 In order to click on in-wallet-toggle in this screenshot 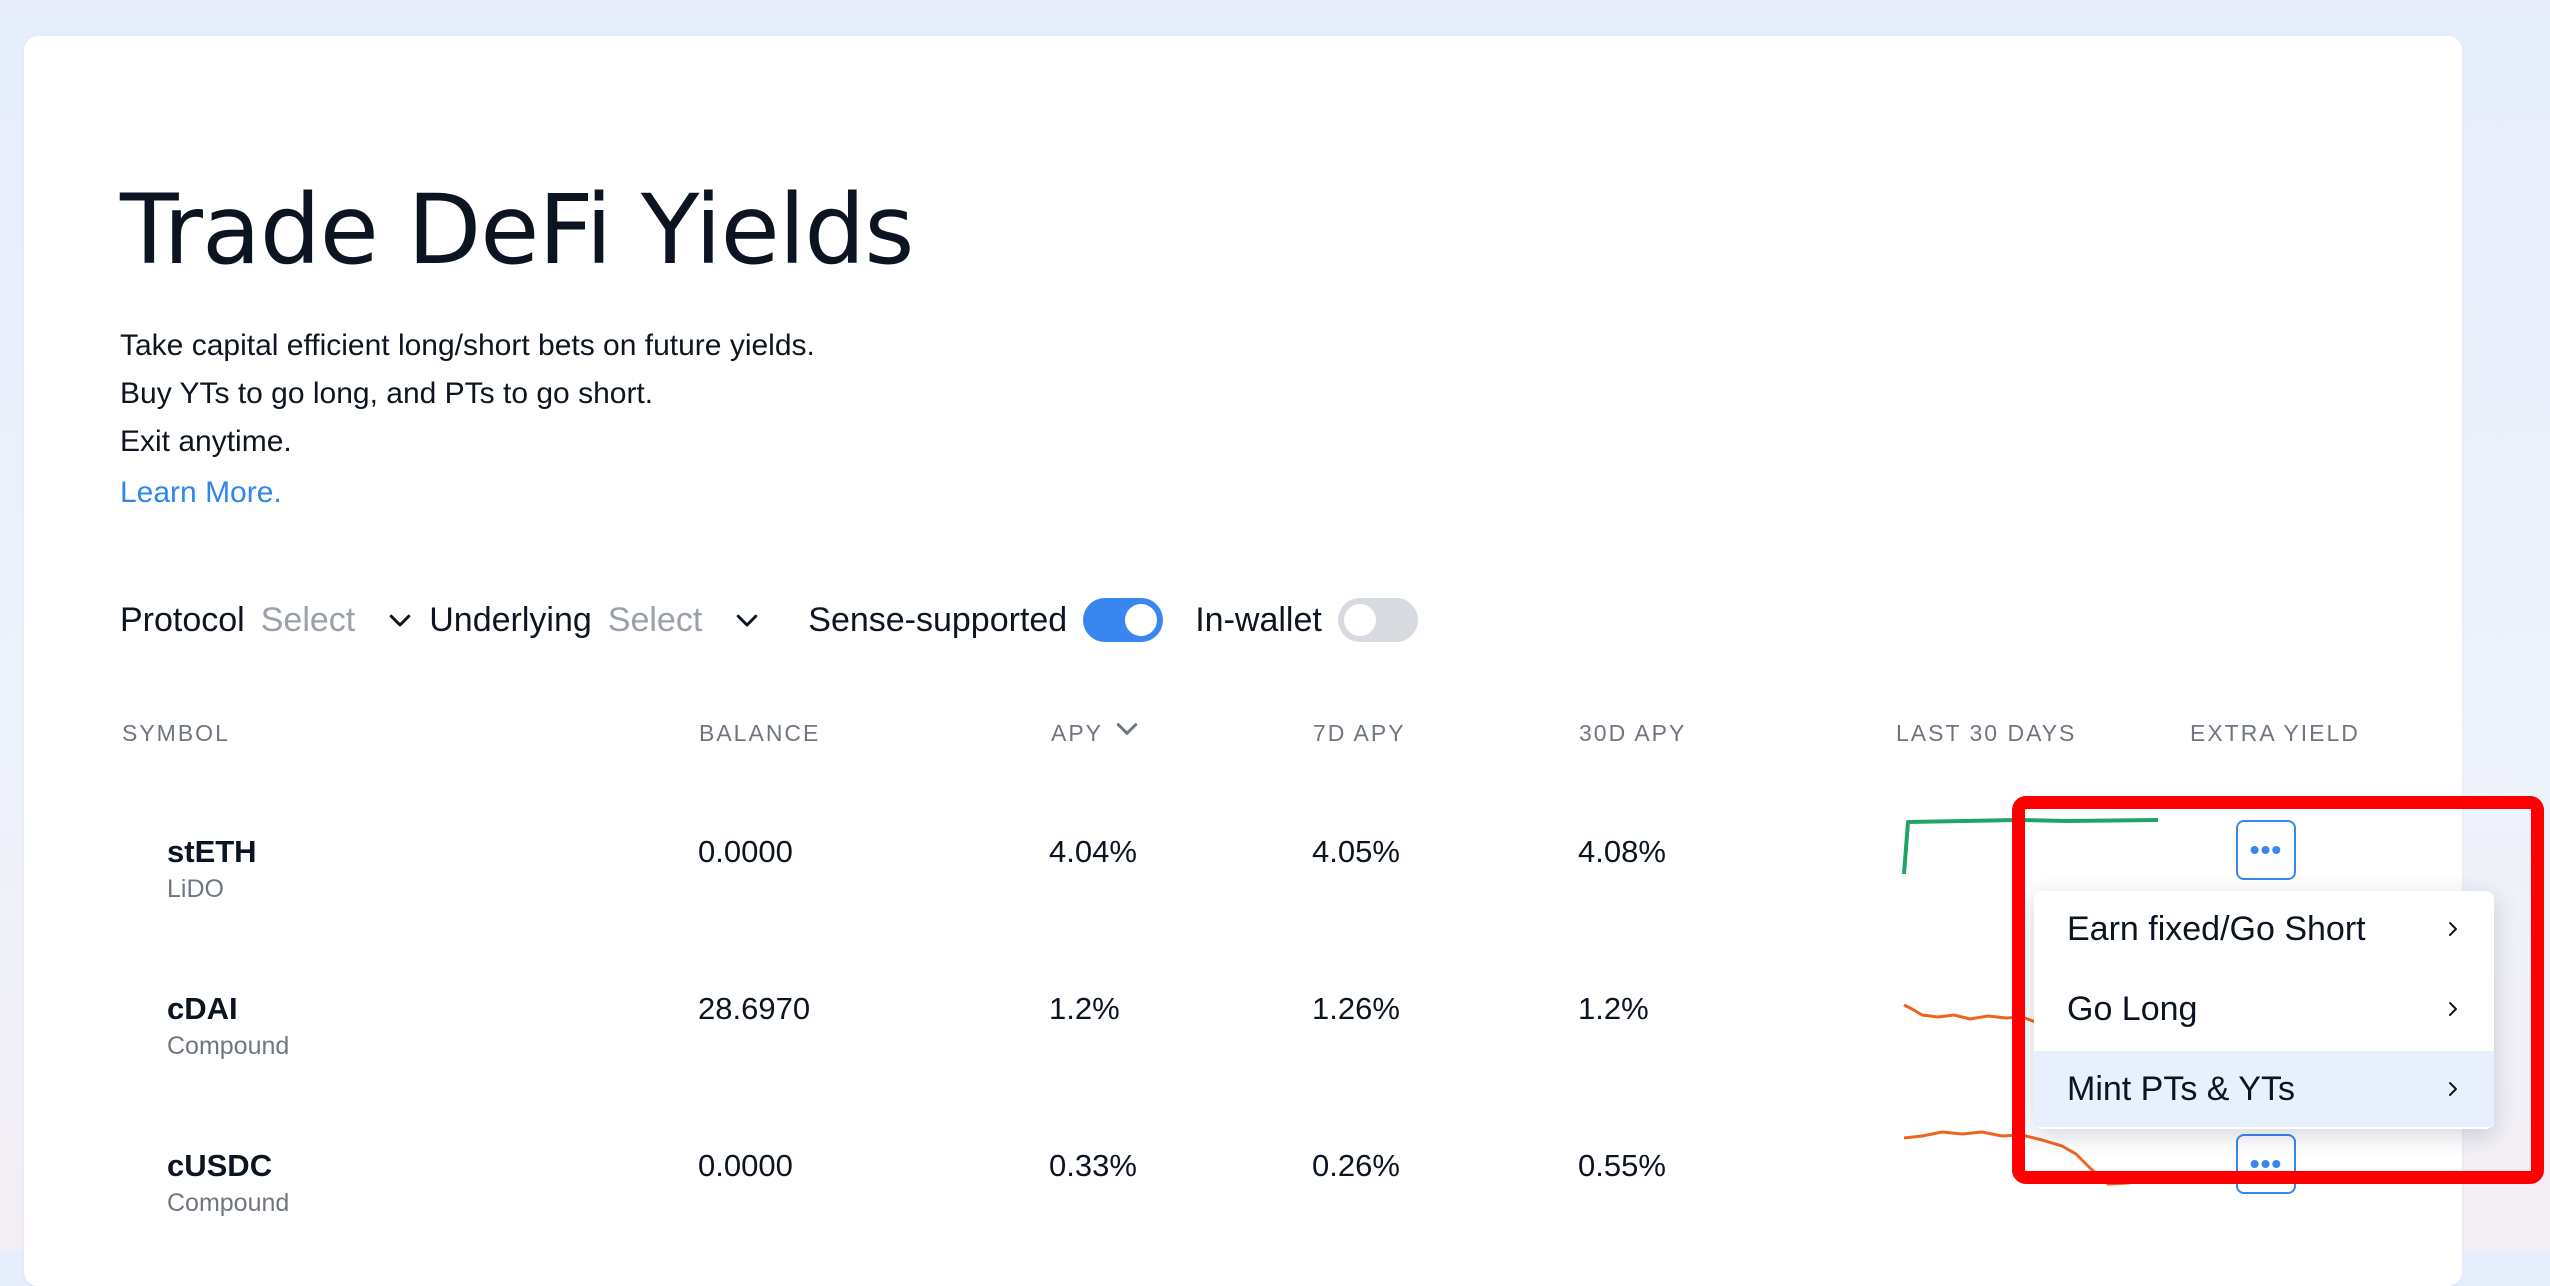, I will do `click(1377, 620)`.